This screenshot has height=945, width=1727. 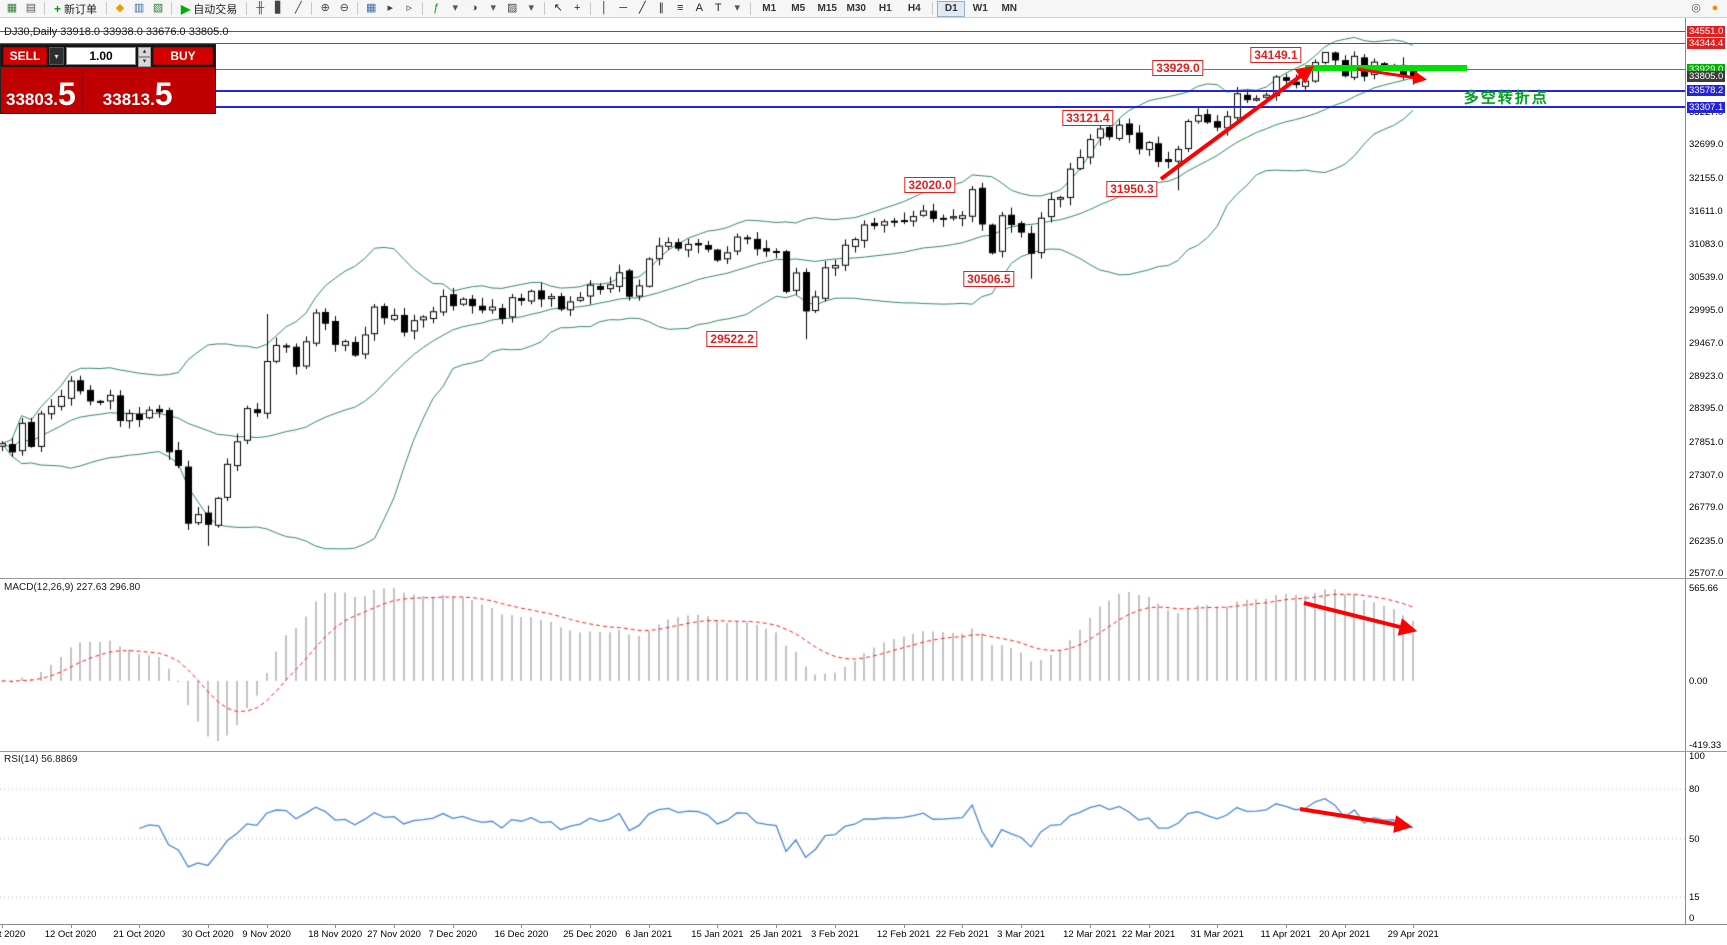 I want to click on volume-step-up-icon: ▴, so click(x=144, y=52).